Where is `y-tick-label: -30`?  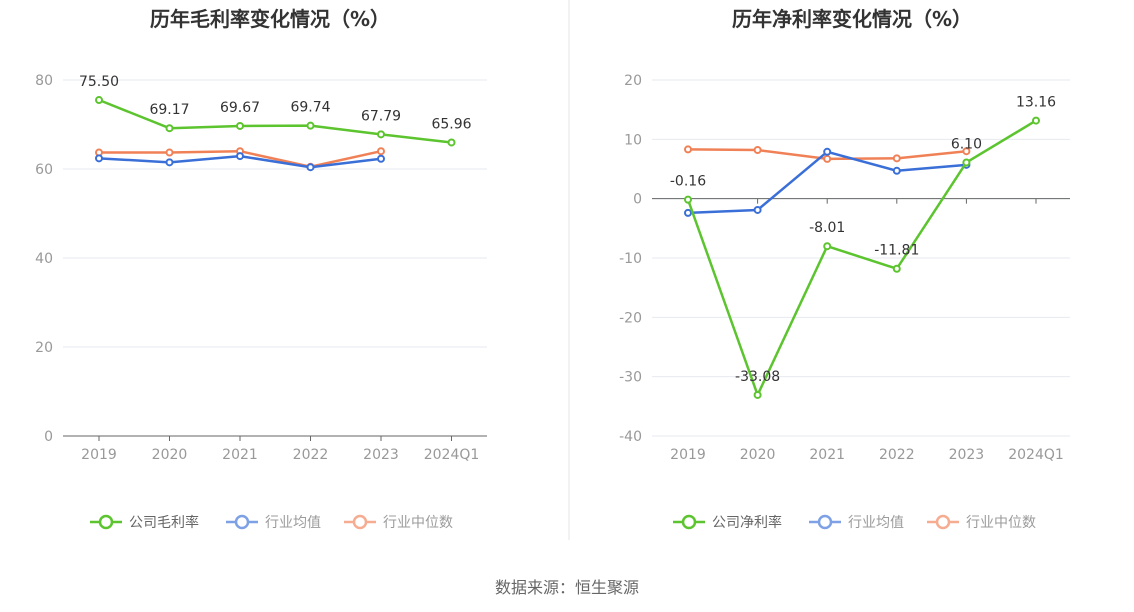 y-tick-label: -30 is located at coordinates (630, 378).